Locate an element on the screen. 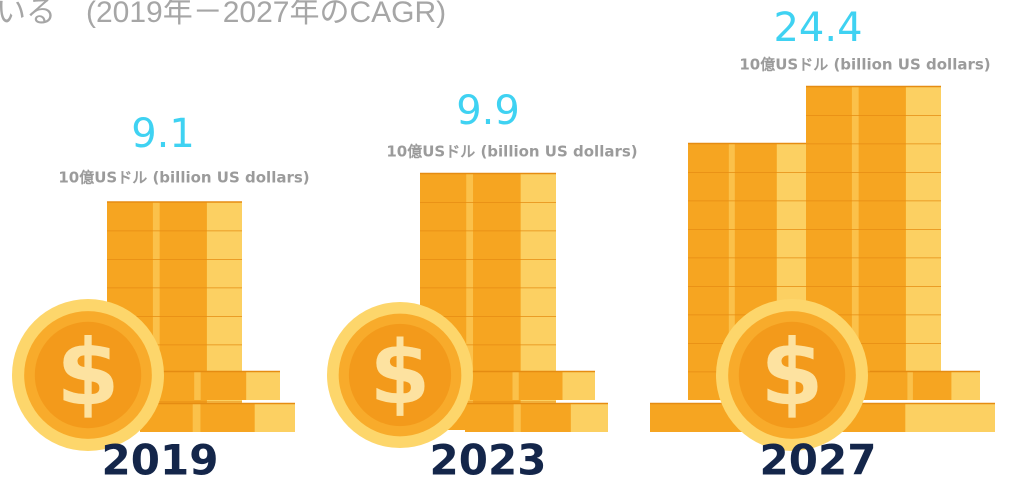  year: 2019 is located at coordinates (160, 459).